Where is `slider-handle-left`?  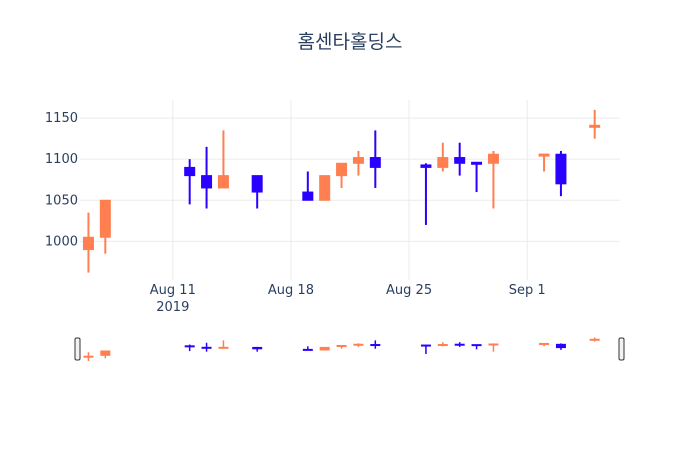
slider-handle-left is located at coordinates (77, 349).